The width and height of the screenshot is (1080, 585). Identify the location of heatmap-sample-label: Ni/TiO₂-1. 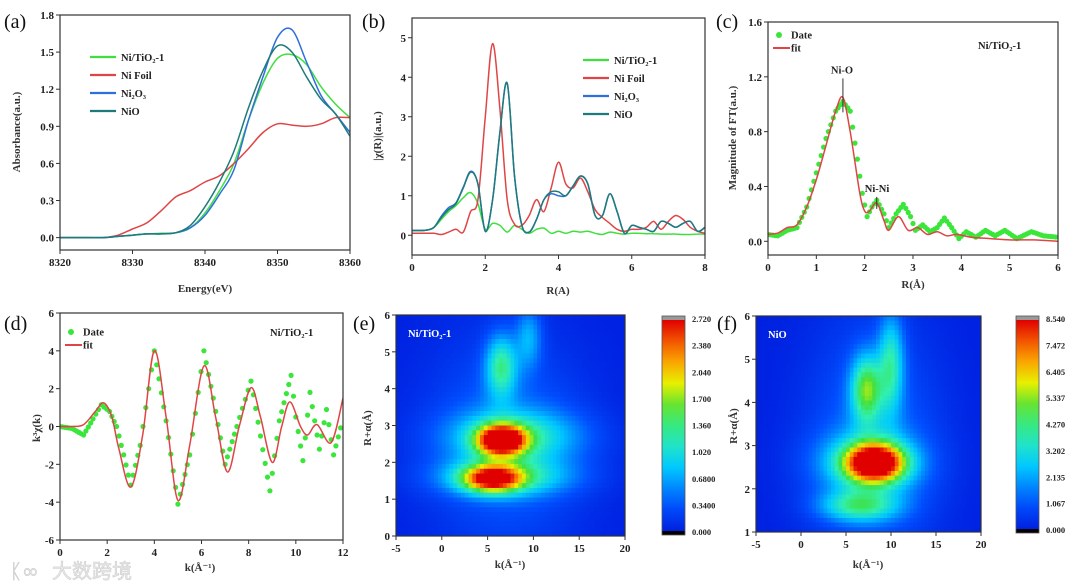
(429, 334).